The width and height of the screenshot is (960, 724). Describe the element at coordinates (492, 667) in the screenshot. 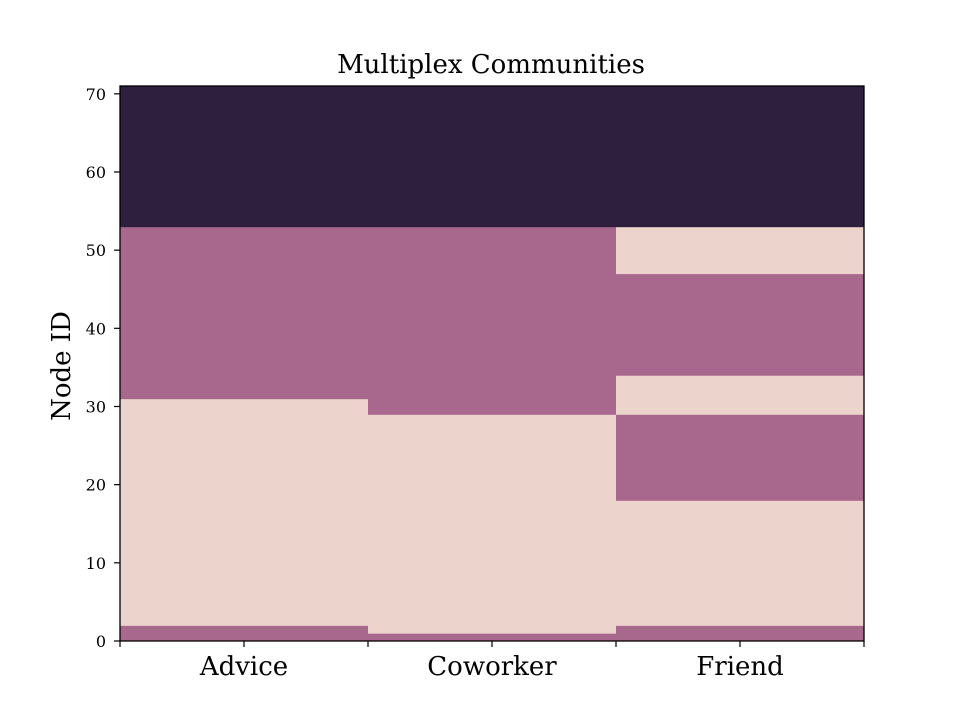

I see `x-tick-label: Coworker` at that location.